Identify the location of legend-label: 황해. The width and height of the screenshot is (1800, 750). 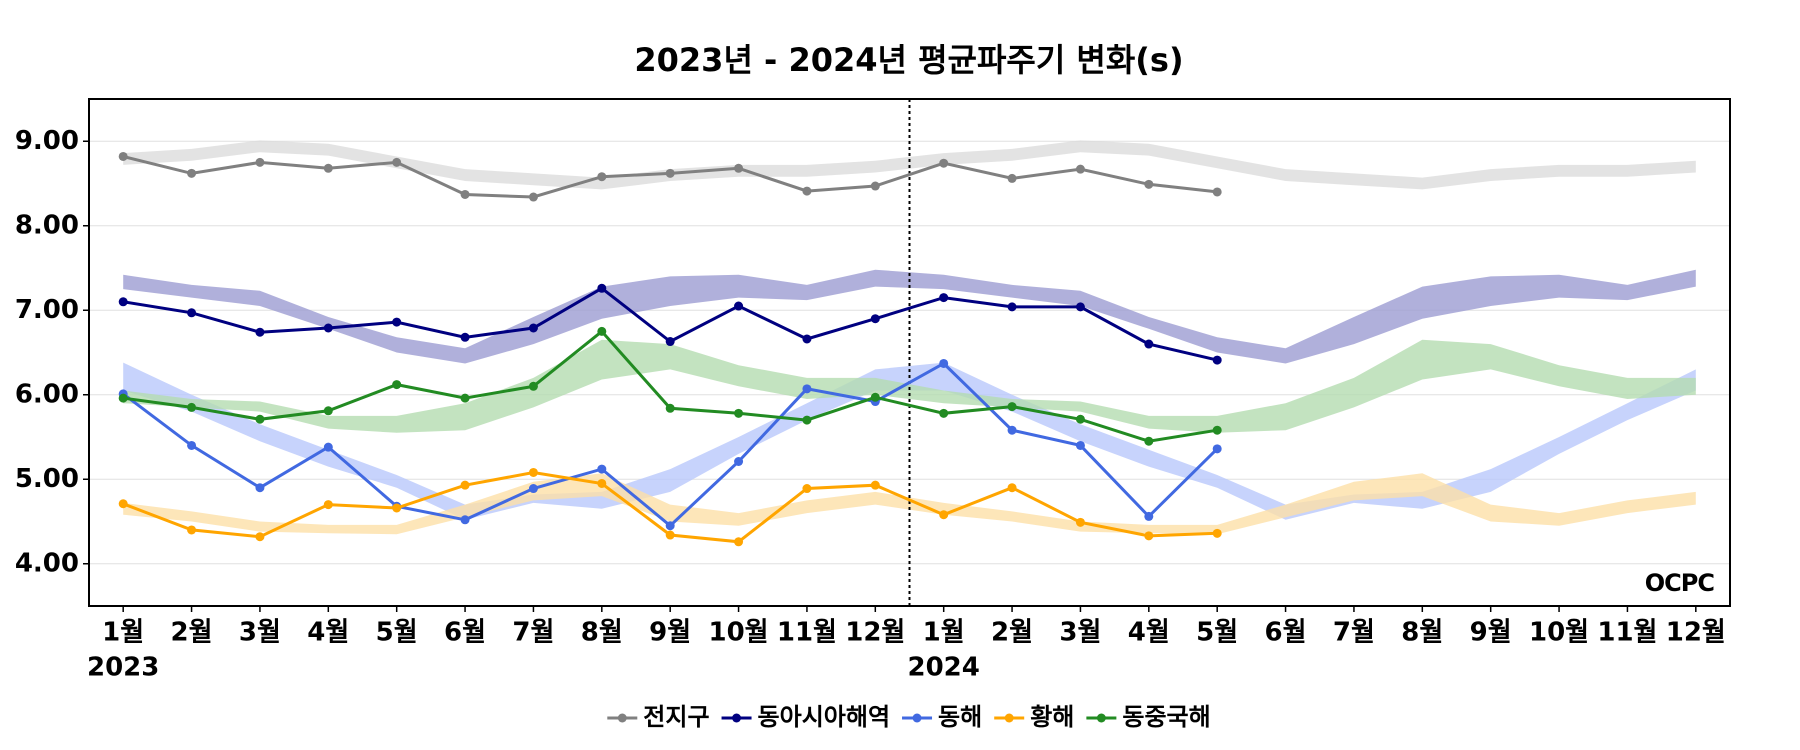
(1052, 717).